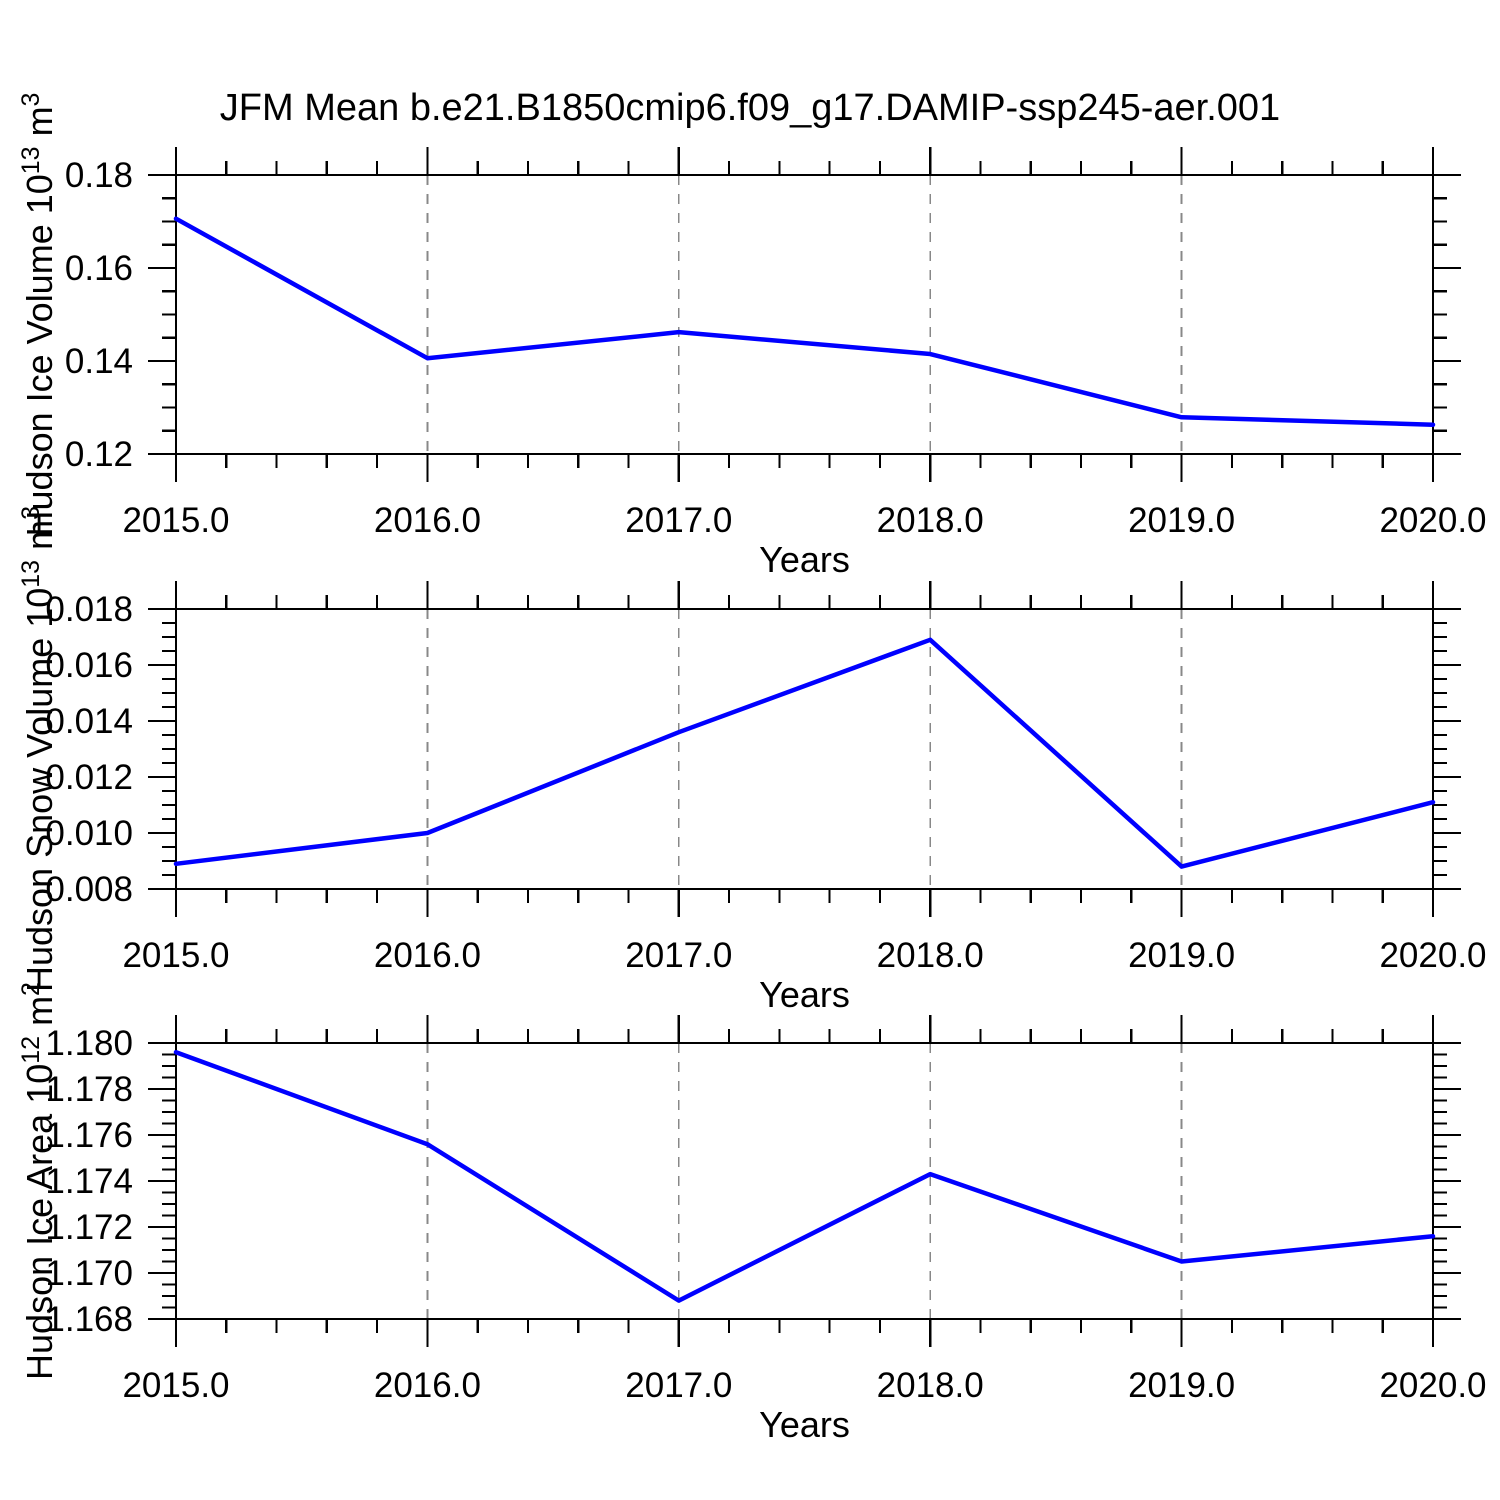 This screenshot has width=1500, height=1500. What do you see at coordinates (804, 321) in the screenshot?
I see `data-line-hudson-ice-volume` at bounding box center [804, 321].